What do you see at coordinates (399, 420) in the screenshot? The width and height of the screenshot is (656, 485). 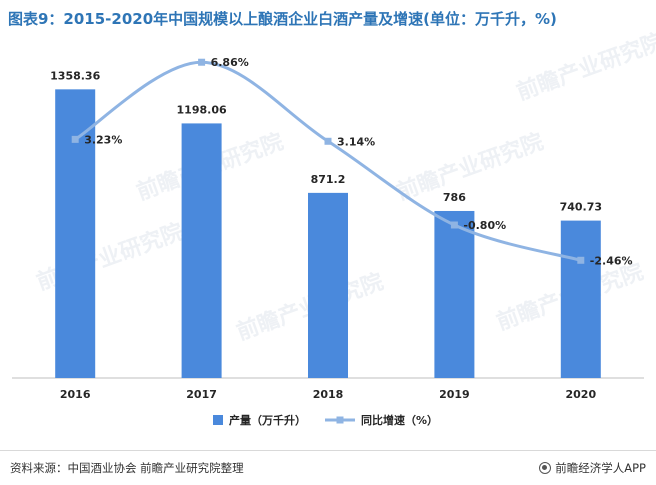 I see `legend-label-growth: 同比增速（%）` at bounding box center [399, 420].